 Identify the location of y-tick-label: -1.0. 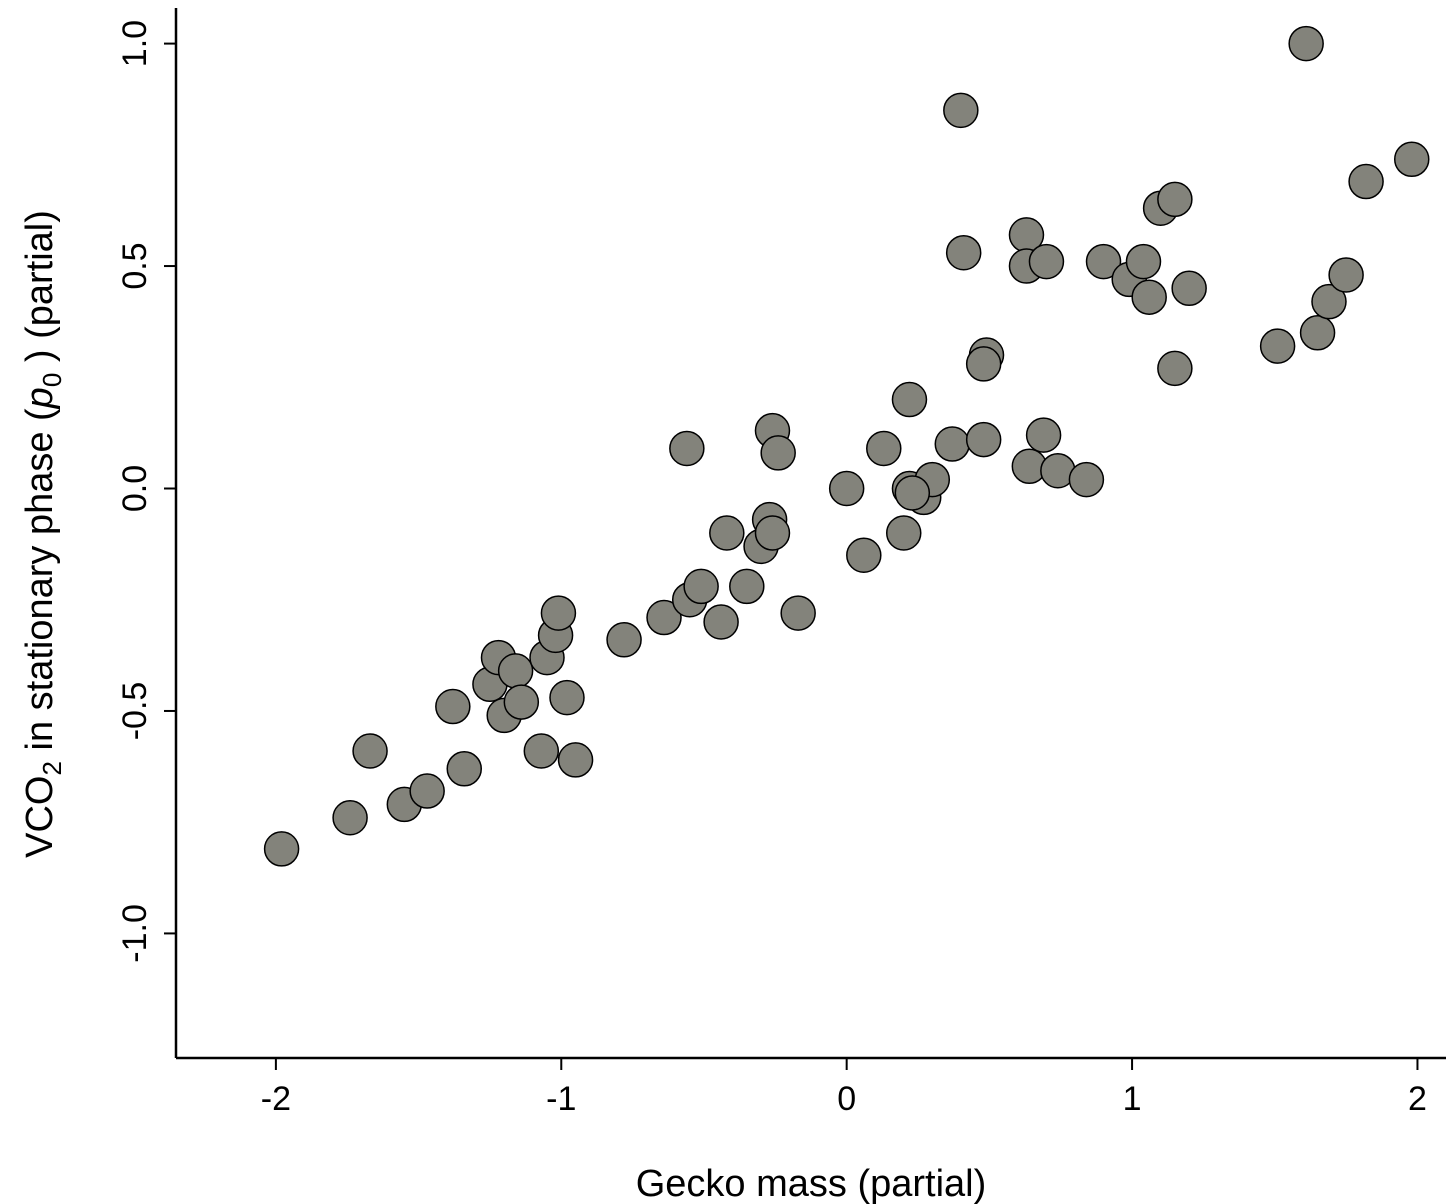
(135, 933).